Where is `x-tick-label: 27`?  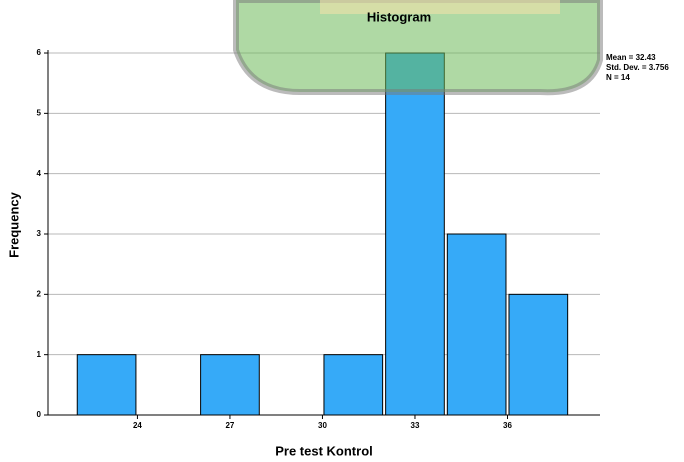
x-tick-label: 27 is located at coordinates (229, 425).